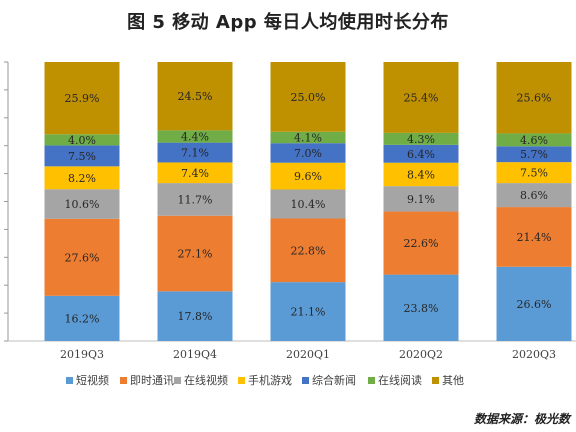 The image size is (576, 432). I want to click on data-label: 9.1%, so click(421, 199).